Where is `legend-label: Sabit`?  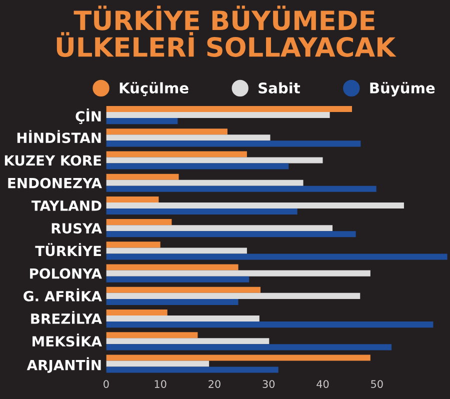 legend-label: Sabit is located at coordinates (279, 88).